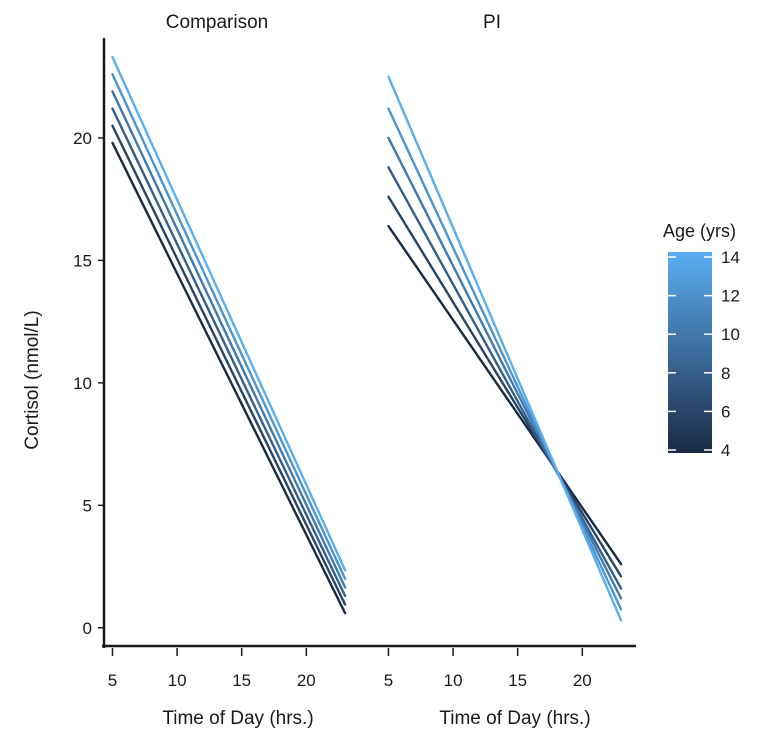 The height and width of the screenshot is (734, 761). I want to click on panel-title-pi: PI, so click(492, 22).